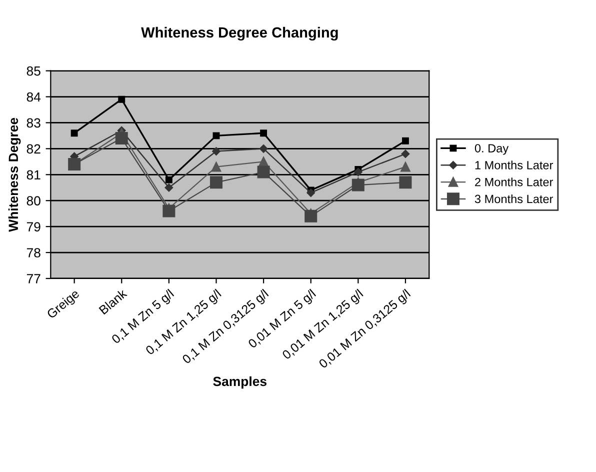 The width and height of the screenshot is (596, 472). Describe the element at coordinates (33, 201) in the screenshot. I see `y-tick-label: 80` at that location.